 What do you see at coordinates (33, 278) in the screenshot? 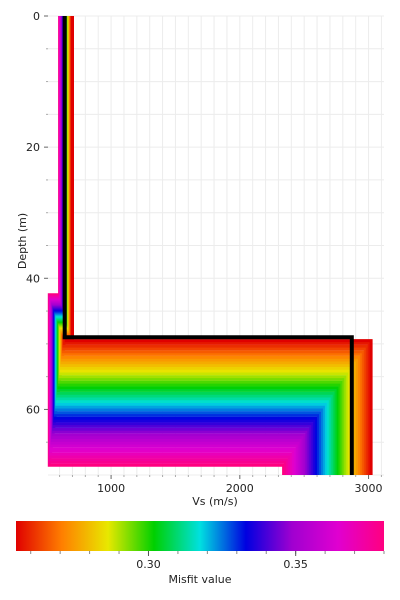
I see `y-tick-label: 40` at bounding box center [33, 278].